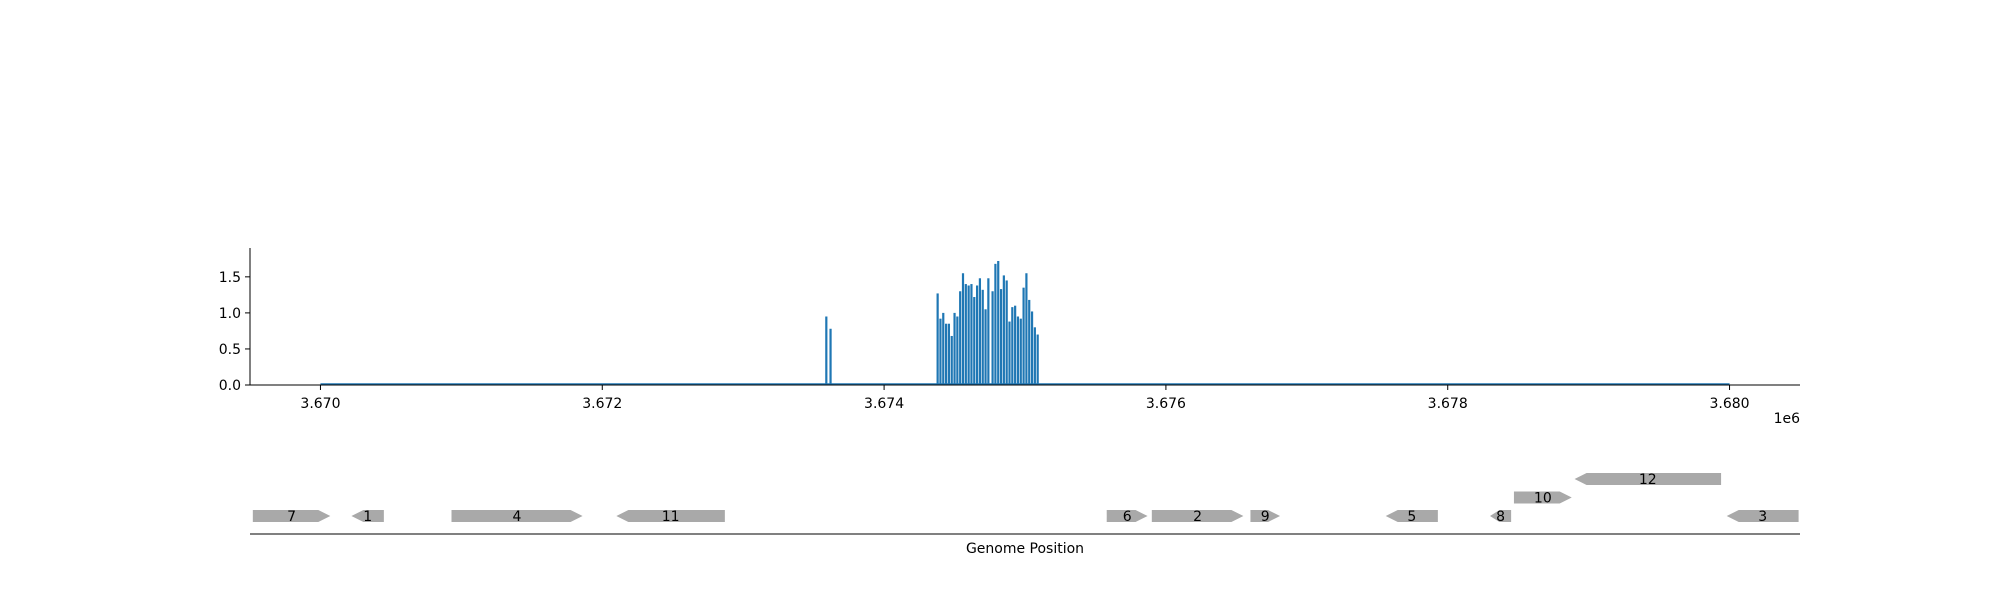  I want to click on x-offset-label: 1e6, so click(1787, 419).